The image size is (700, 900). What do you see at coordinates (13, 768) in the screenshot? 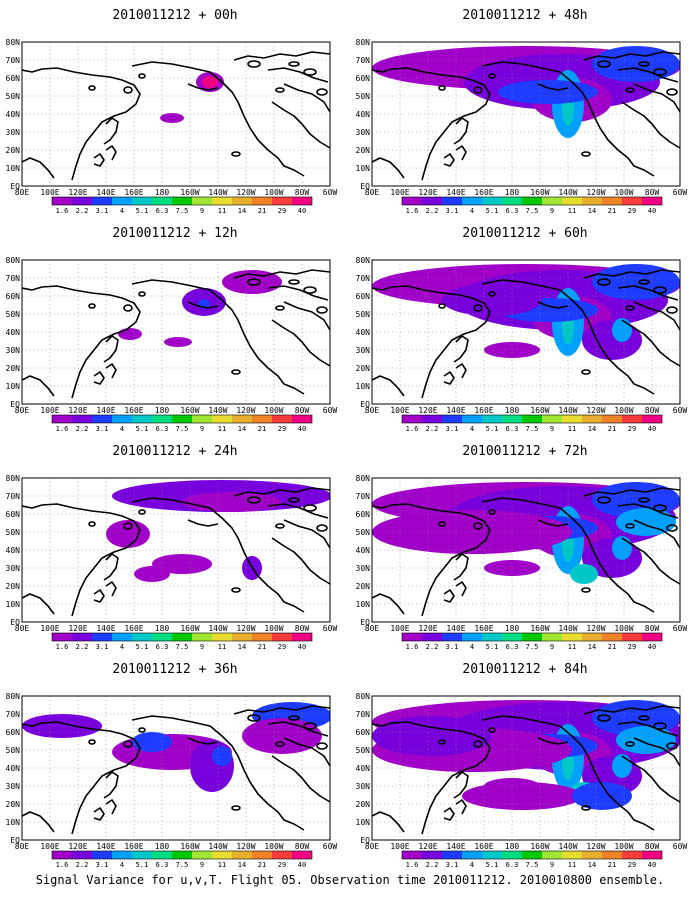
I see `lat-tick-label: 40N` at bounding box center [13, 768].